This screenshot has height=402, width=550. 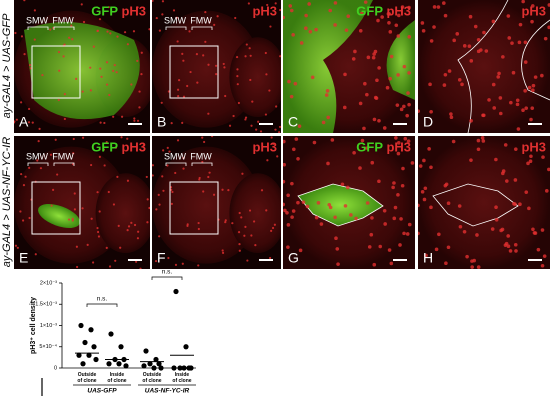 I want to click on panel-letter: F, so click(x=161, y=258).